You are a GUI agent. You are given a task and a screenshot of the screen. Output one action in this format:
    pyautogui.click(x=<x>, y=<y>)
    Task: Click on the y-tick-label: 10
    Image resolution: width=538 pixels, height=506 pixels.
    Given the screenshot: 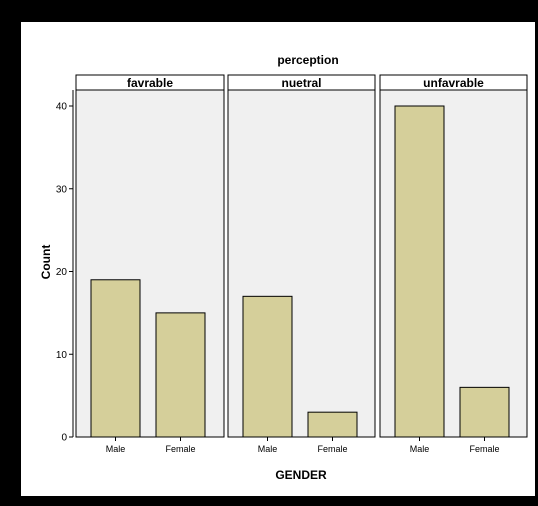 What is the action you would take?
    pyautogui.click(x=62, y=355)
    